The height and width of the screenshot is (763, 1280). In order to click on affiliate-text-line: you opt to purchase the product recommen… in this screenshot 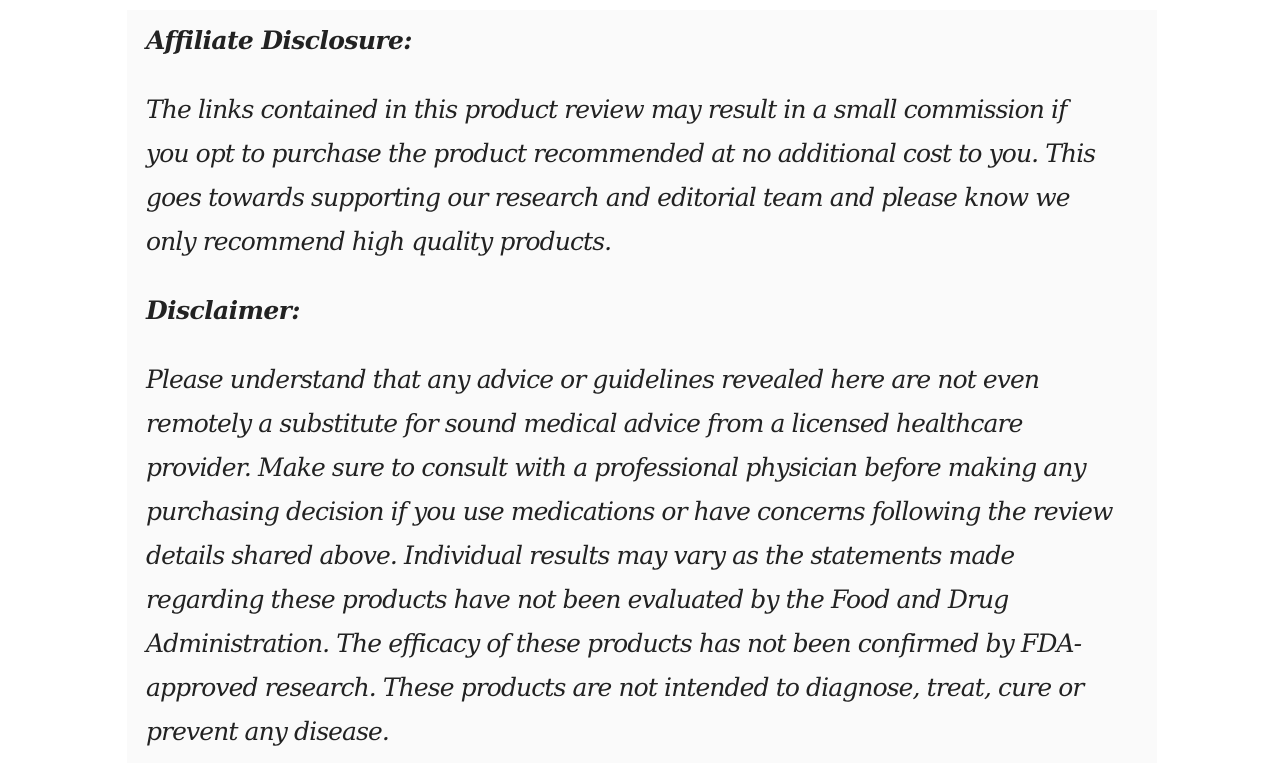, I will do `click(621, 153)`.